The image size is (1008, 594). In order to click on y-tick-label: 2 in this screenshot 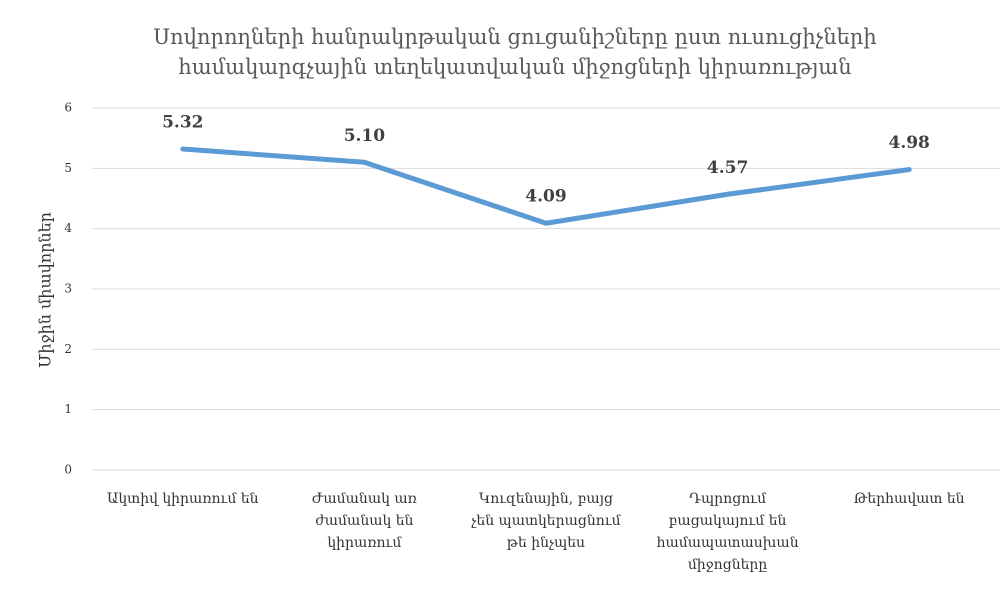, I will do `click(68, 349)`.